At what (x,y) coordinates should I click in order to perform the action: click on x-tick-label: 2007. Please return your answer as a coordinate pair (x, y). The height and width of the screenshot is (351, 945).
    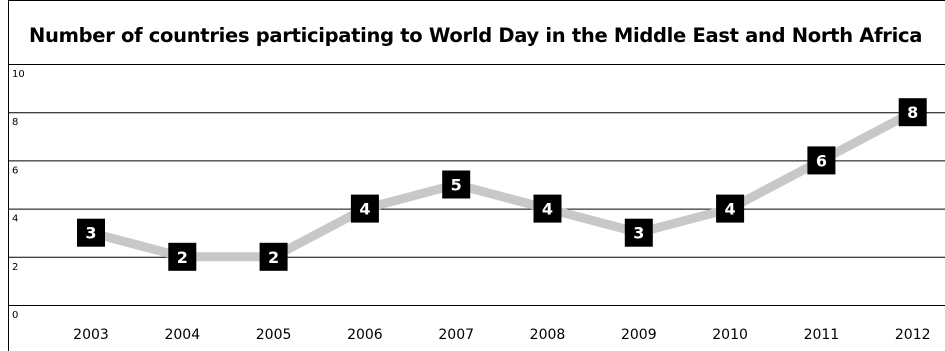
    Looking at the image, I should click on (456, 335).